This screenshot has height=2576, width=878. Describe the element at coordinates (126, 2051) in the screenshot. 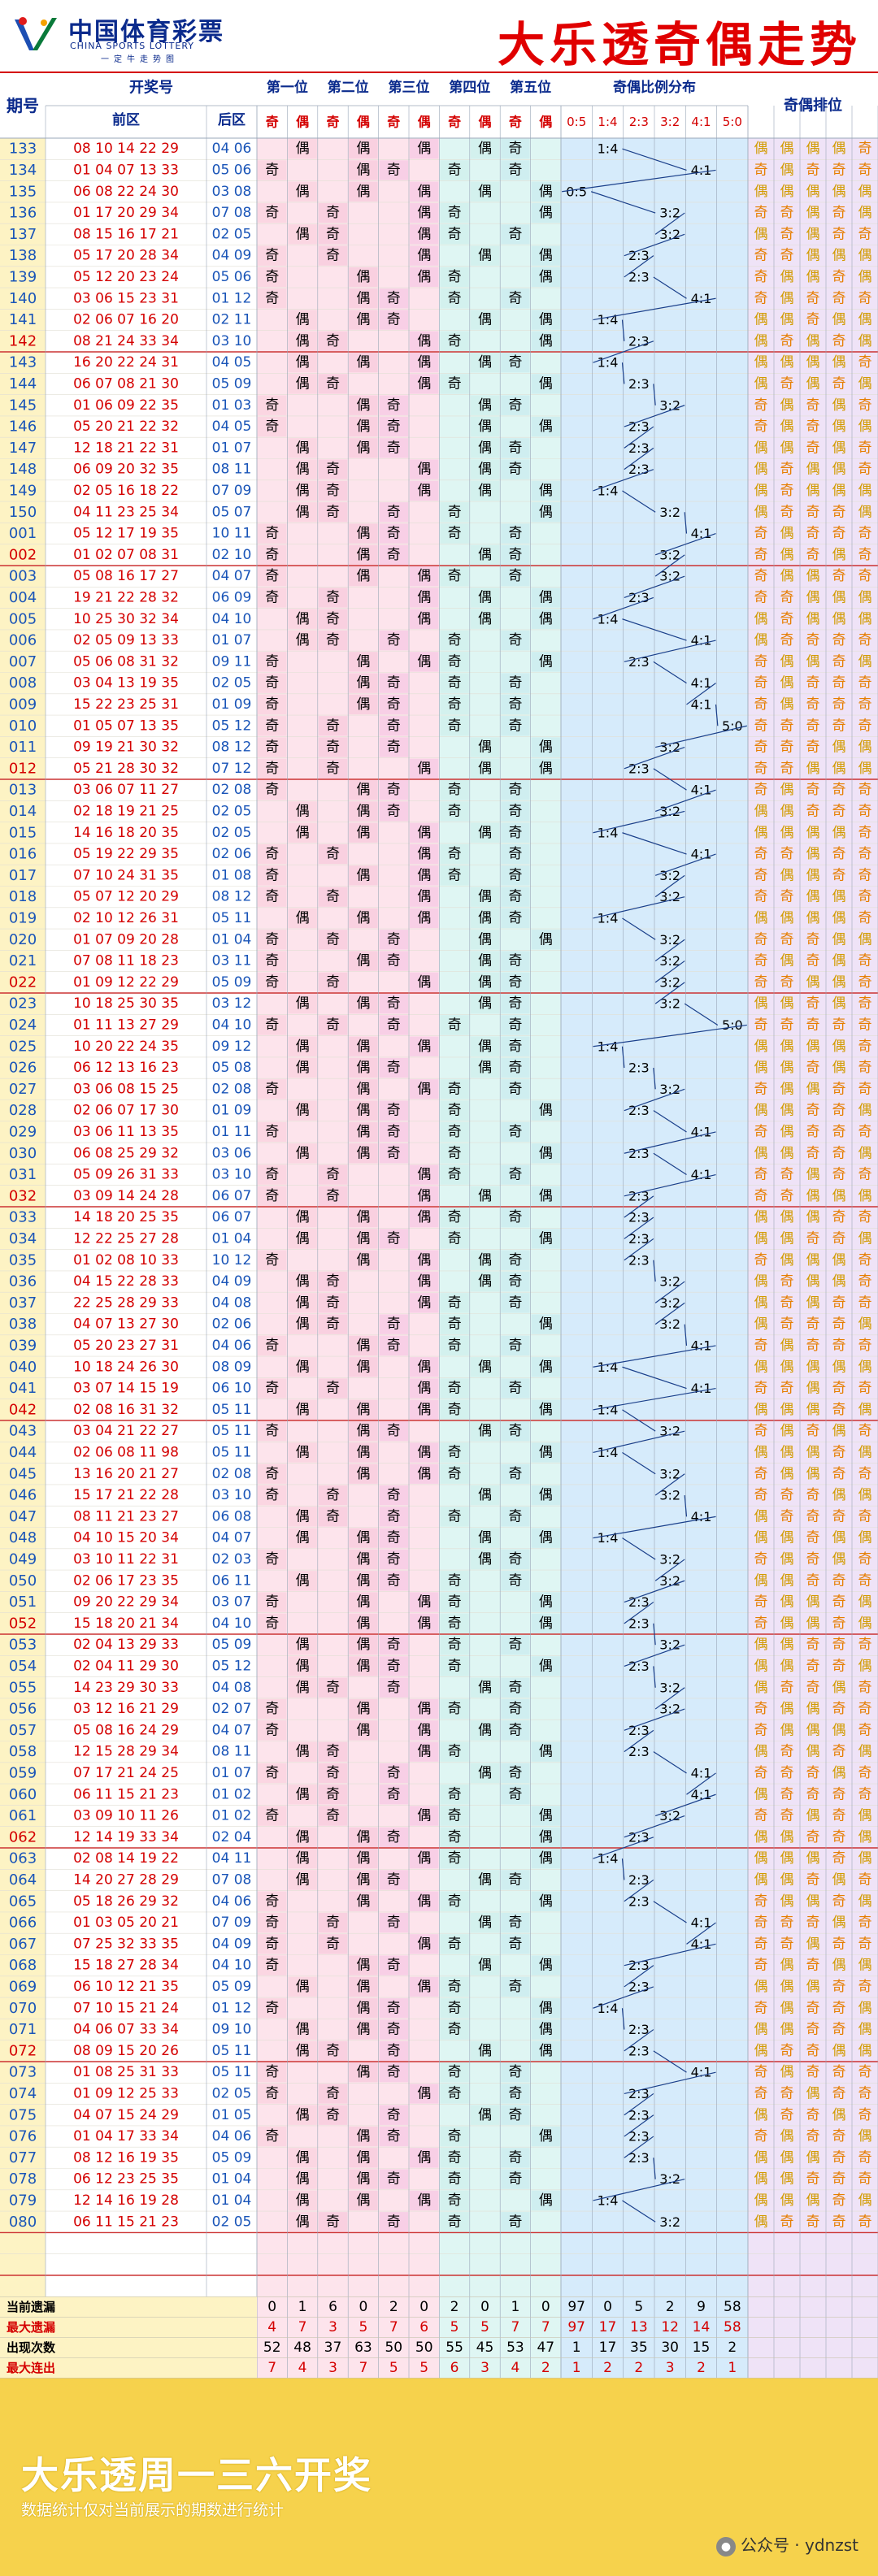

I see `front-numbers: 08 09 15 20 26` at that location.